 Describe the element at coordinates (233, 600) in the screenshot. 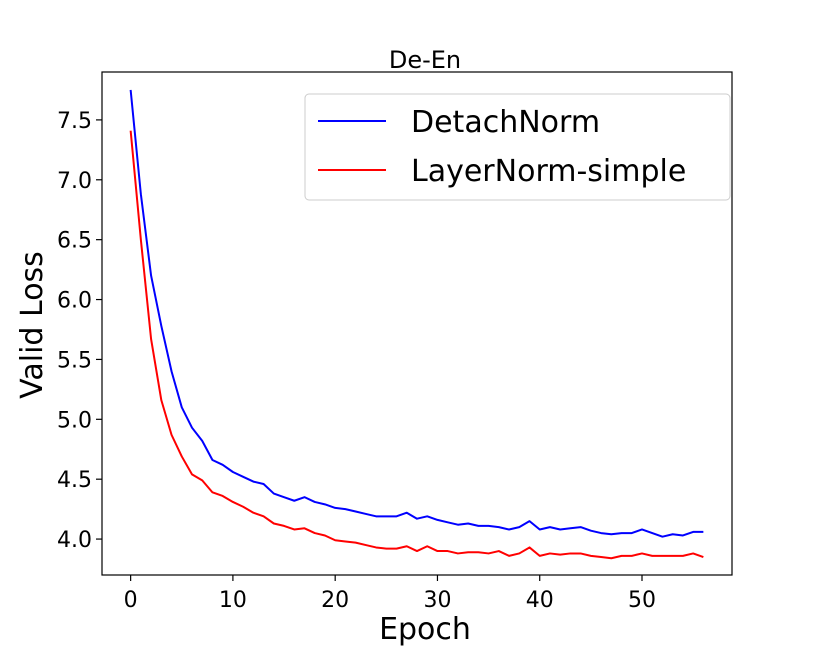

I see `x-tick-label: 10` at that location.